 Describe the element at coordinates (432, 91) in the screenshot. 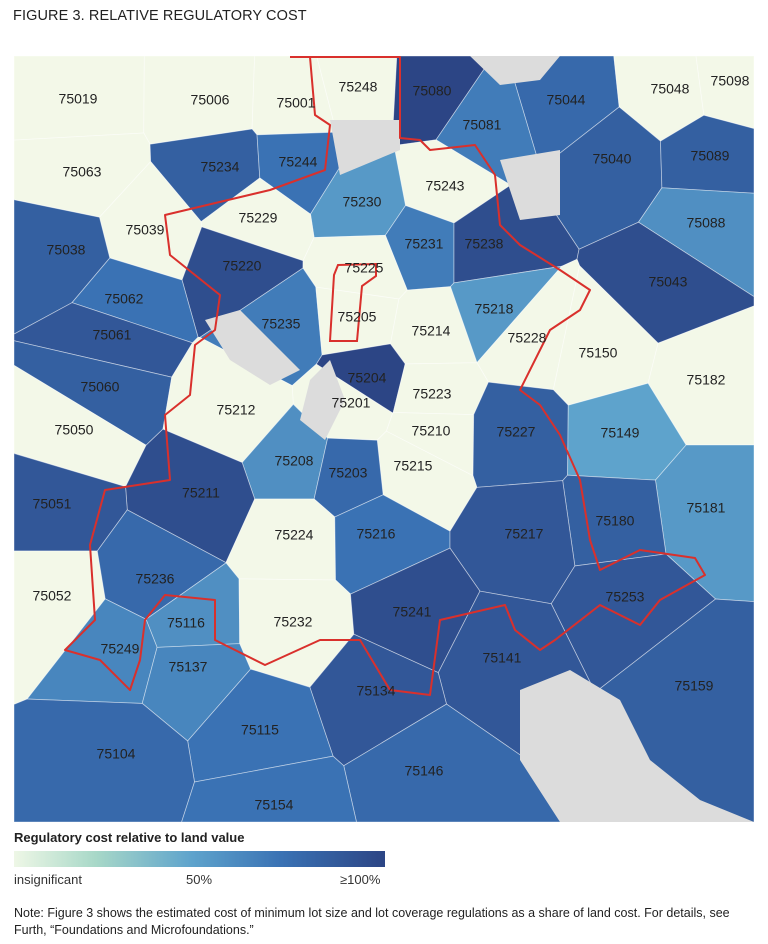

I see `zip-label-75080: 75080` at that location.